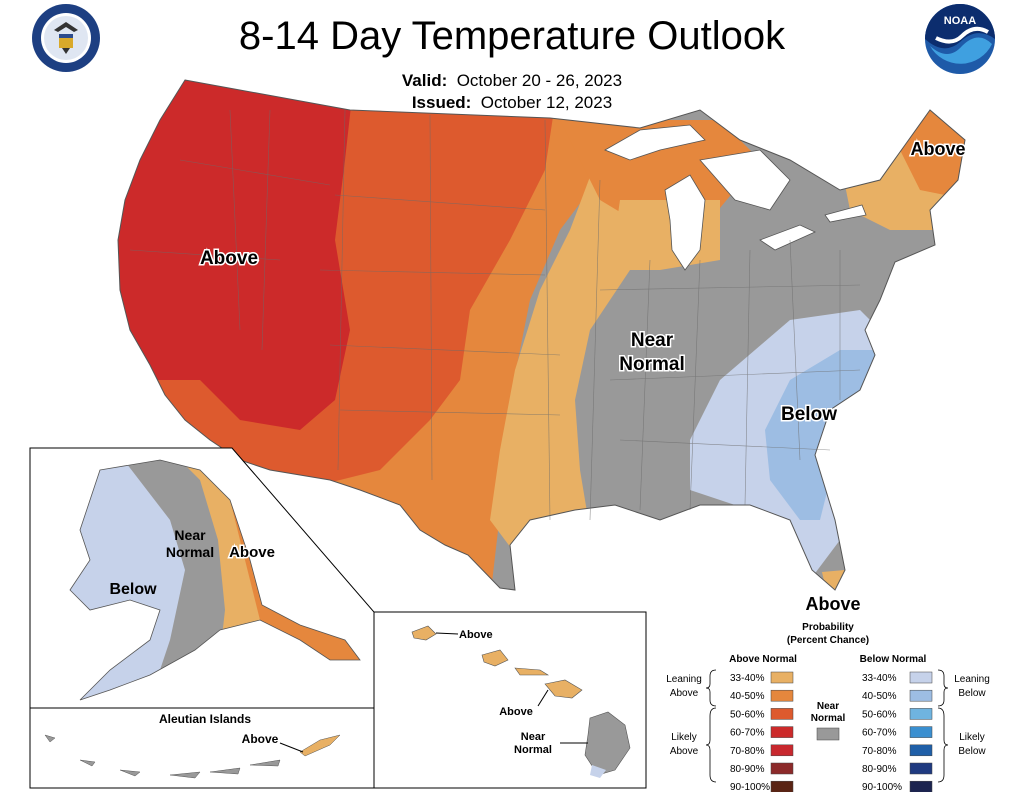 The image size is (1024, 792). Describe the element at coordinates (133, 589) in the screenshot. I see `label-alaska-below: Below` at that location.